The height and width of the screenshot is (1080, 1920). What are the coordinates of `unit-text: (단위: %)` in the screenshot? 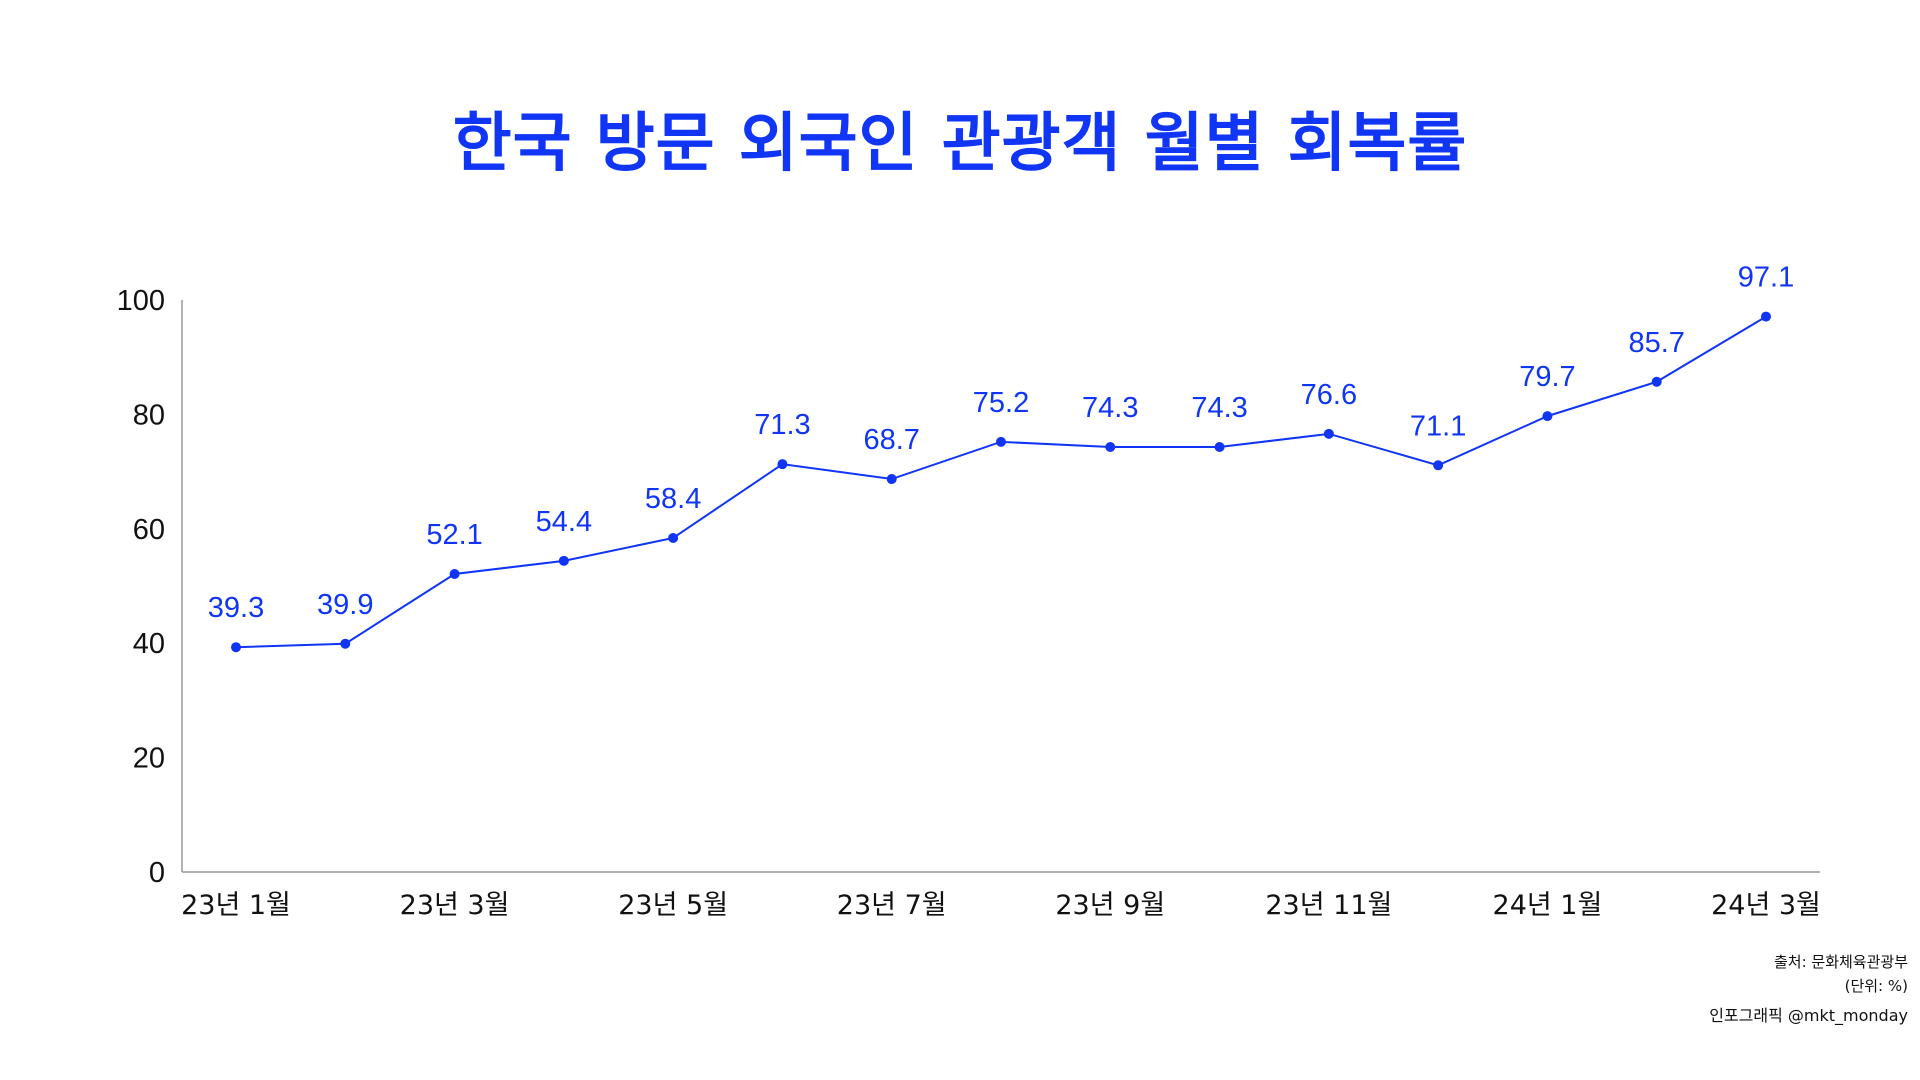 It's located at (1876, 986).